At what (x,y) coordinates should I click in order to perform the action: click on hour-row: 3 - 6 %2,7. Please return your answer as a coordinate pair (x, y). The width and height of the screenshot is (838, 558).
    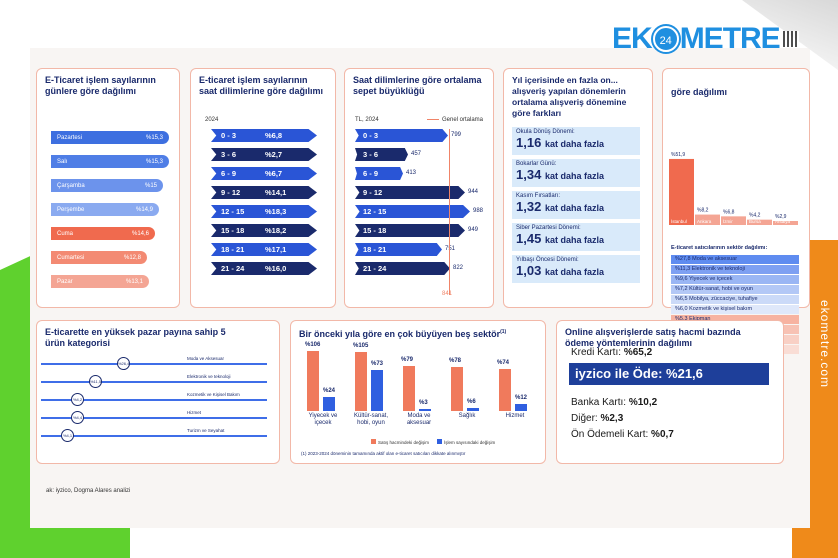
    Looking at the image, I should click on (264, 154).